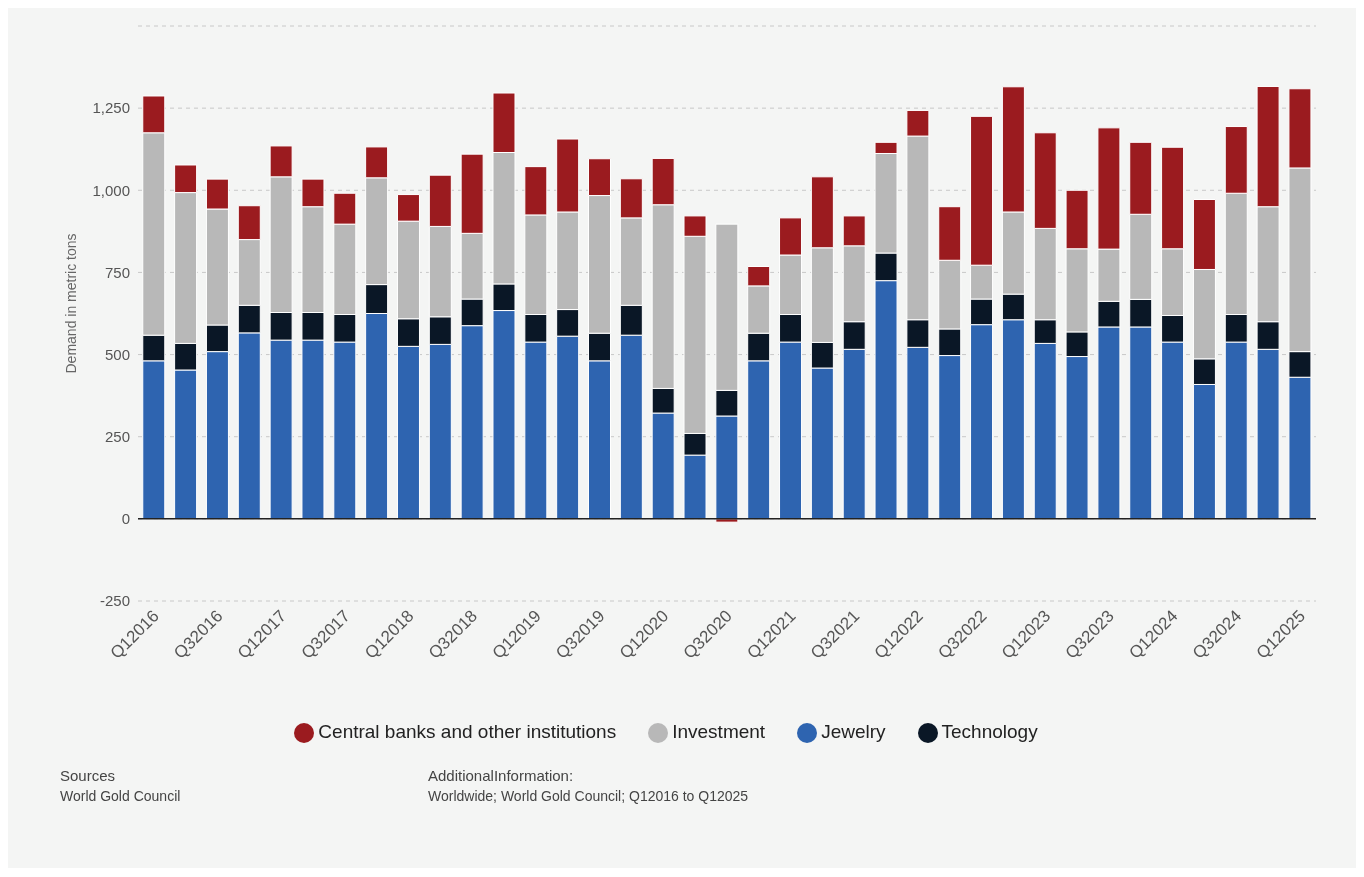 The image size is (1364, 877). I want to click on legend-label: Jewelry, so click(853, 731).